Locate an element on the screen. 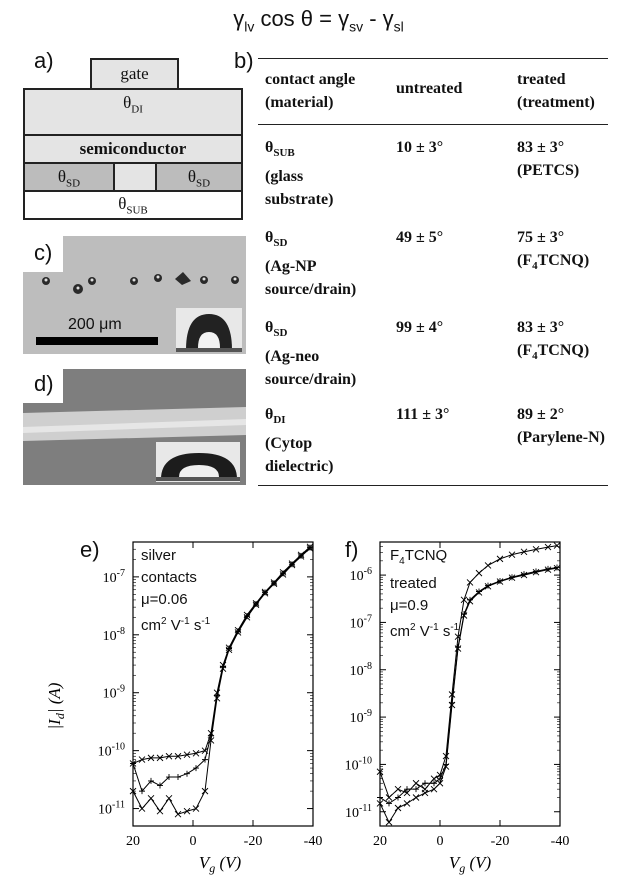 This screenshot has height=880, width=637. micrograph-d is located at coordinates (134, 427).